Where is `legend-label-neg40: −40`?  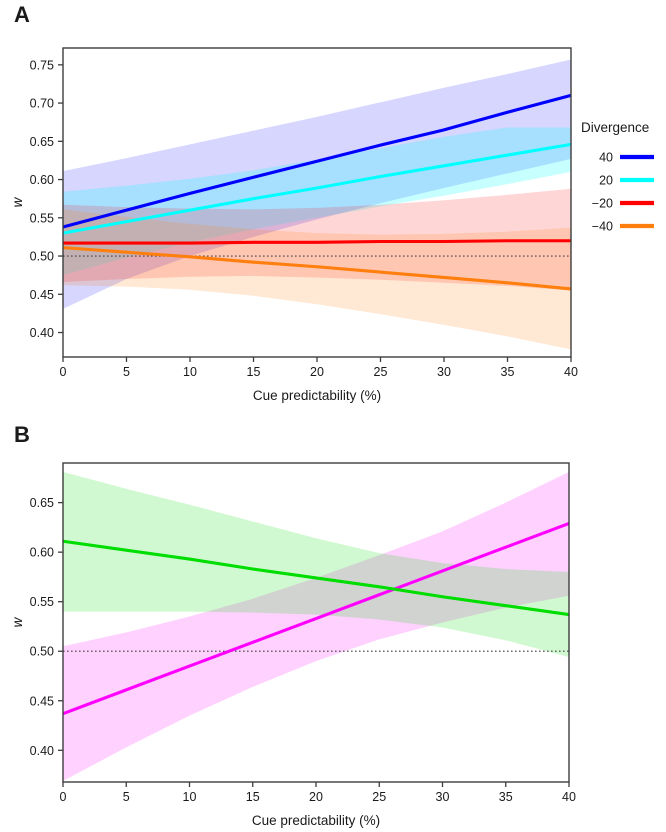 legend-label-neg40: −40 is located at coordinates (602, 227).